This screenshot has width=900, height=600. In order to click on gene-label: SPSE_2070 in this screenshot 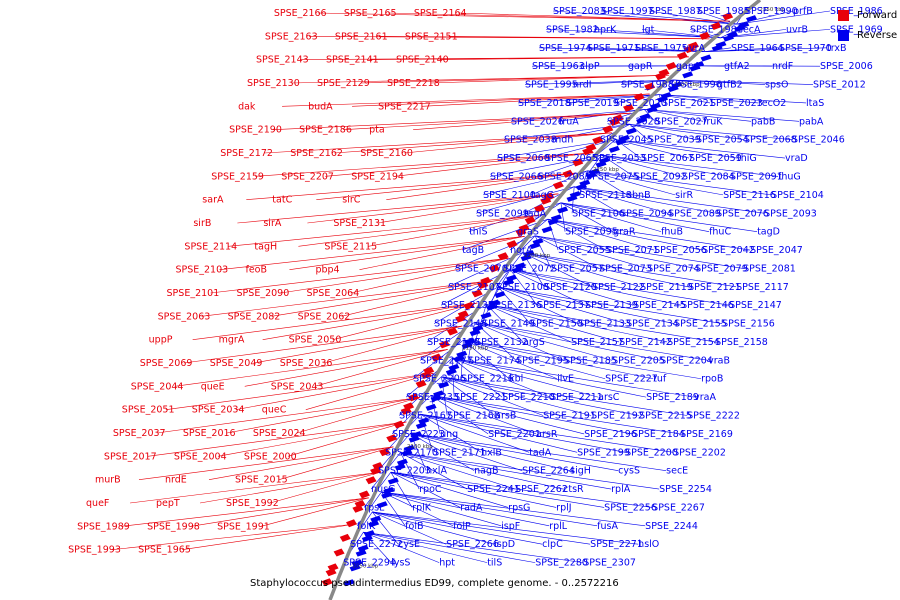, I will do `click(481, 268)`.